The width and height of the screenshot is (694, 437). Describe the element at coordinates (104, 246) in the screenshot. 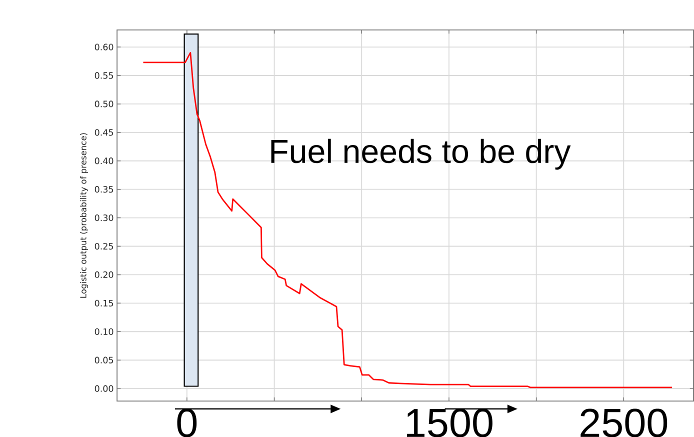

I see `y-tick-label: 0.25` at that location.